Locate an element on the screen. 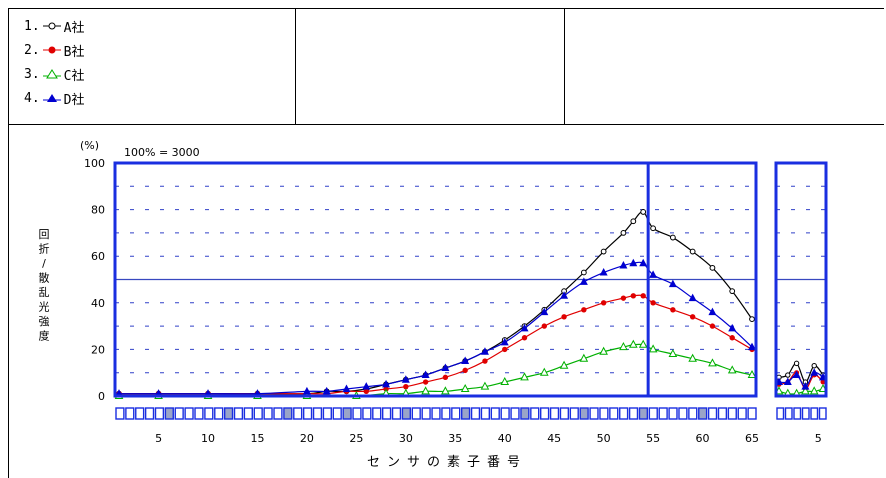  y-axis-title-char: / is located at coordinates (44, 263).